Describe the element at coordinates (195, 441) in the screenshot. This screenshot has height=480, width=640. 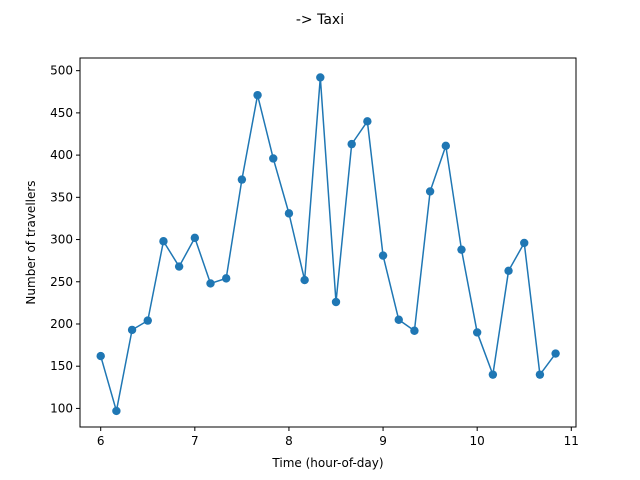
I see `x-tick-label: 7` at that location.